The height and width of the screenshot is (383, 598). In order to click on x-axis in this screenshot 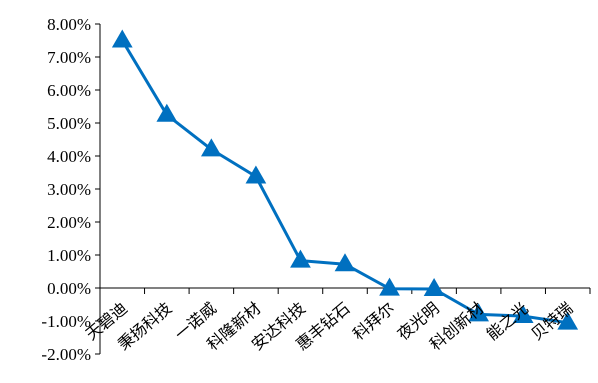, I will do `click(345, 290)`.